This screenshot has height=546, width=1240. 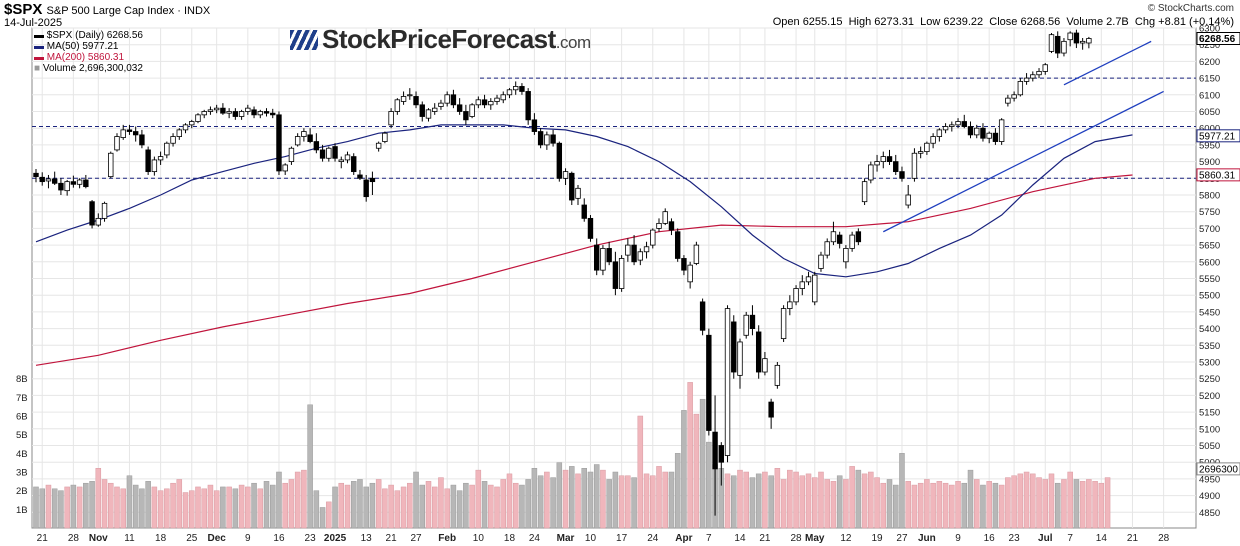 What do you see at coordinates (479, 538) in the screenshot?
I see `date-tick-label: 10` at bounding box center [479, 538].